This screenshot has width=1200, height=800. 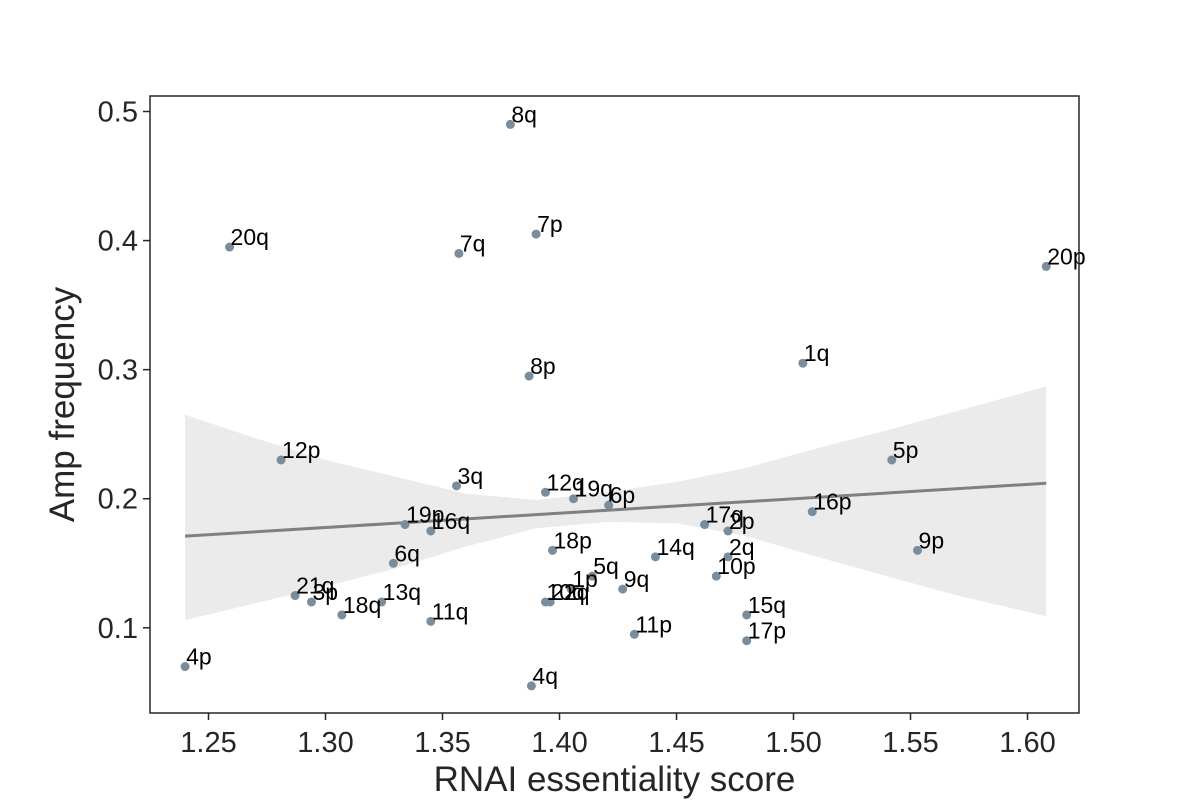 What do you see at coordinates (301, 450) in the screenshot?
I see `point-label: 12p` at bounding box center [301, 450].